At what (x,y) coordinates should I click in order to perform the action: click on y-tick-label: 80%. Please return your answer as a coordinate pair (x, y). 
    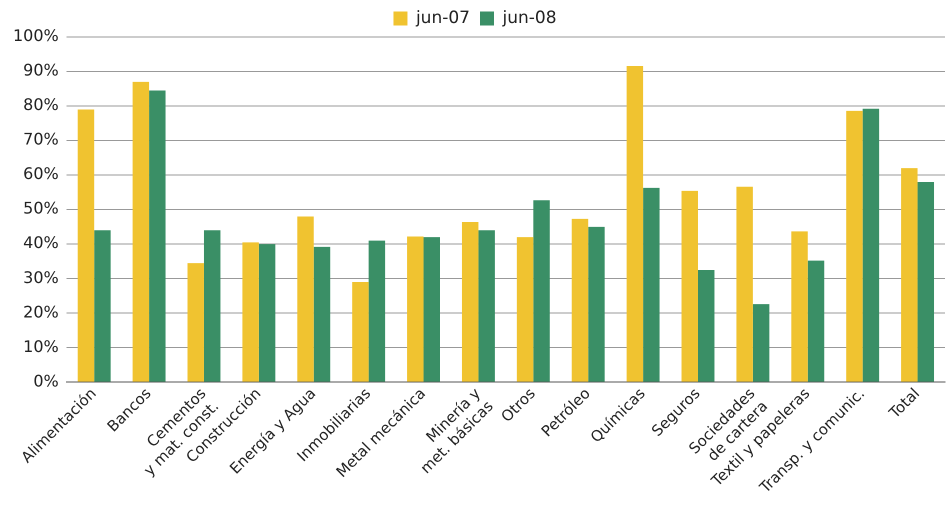
    Looking at the image, I should click on (41, 104).